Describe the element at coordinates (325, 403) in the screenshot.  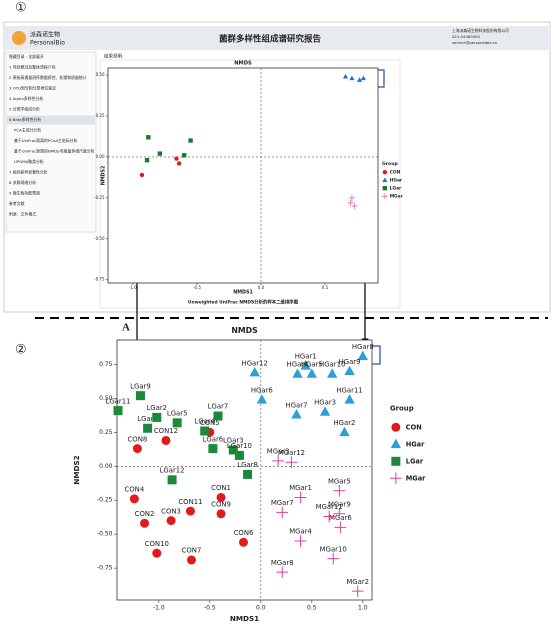
I see `point-label: HGar3` at that location.